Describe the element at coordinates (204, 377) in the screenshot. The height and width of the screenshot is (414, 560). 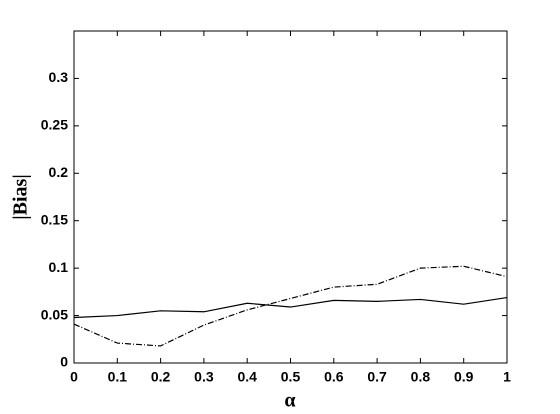
I see `x-tick-label: 0.3` at that location.